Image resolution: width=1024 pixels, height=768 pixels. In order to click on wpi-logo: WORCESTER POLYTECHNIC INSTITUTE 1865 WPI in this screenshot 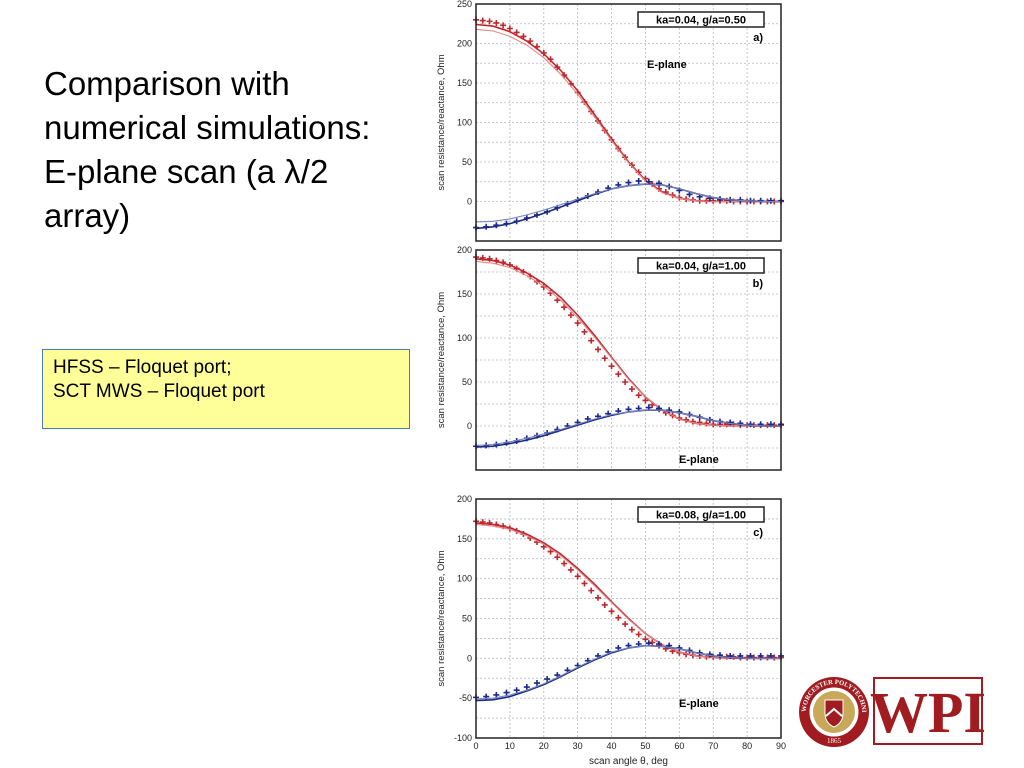, I will do `click(891, 711)`.